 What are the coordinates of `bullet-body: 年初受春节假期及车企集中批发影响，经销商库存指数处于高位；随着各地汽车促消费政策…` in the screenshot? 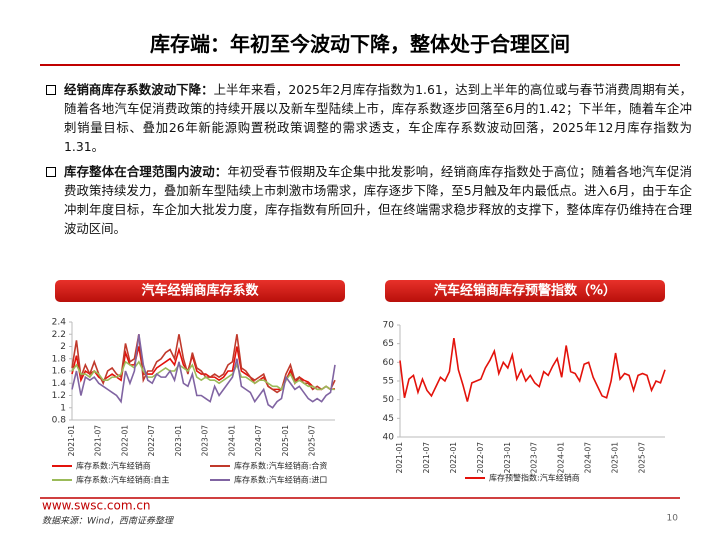 It's located at (378, 200).